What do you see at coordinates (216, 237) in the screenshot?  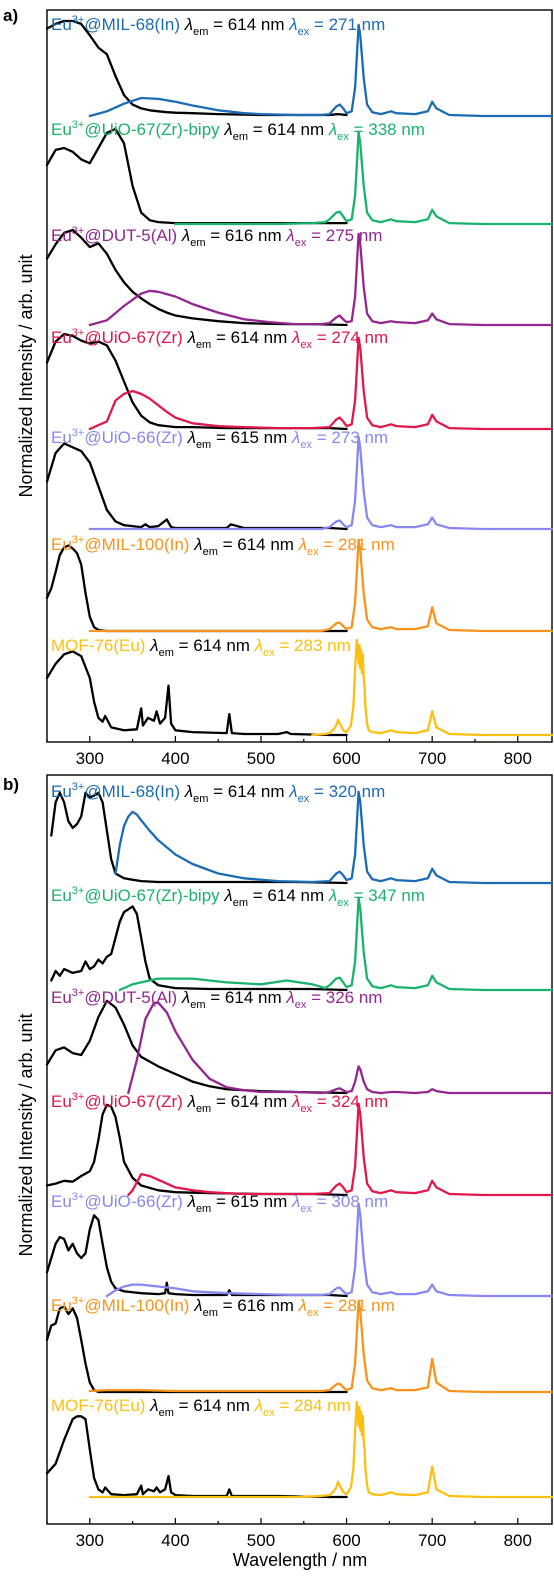 I see `sample-label-a-3: Eu3+@DUT-5(Al) λem = 616 nm λex = 275 nm` at bounding box center [216, 237].